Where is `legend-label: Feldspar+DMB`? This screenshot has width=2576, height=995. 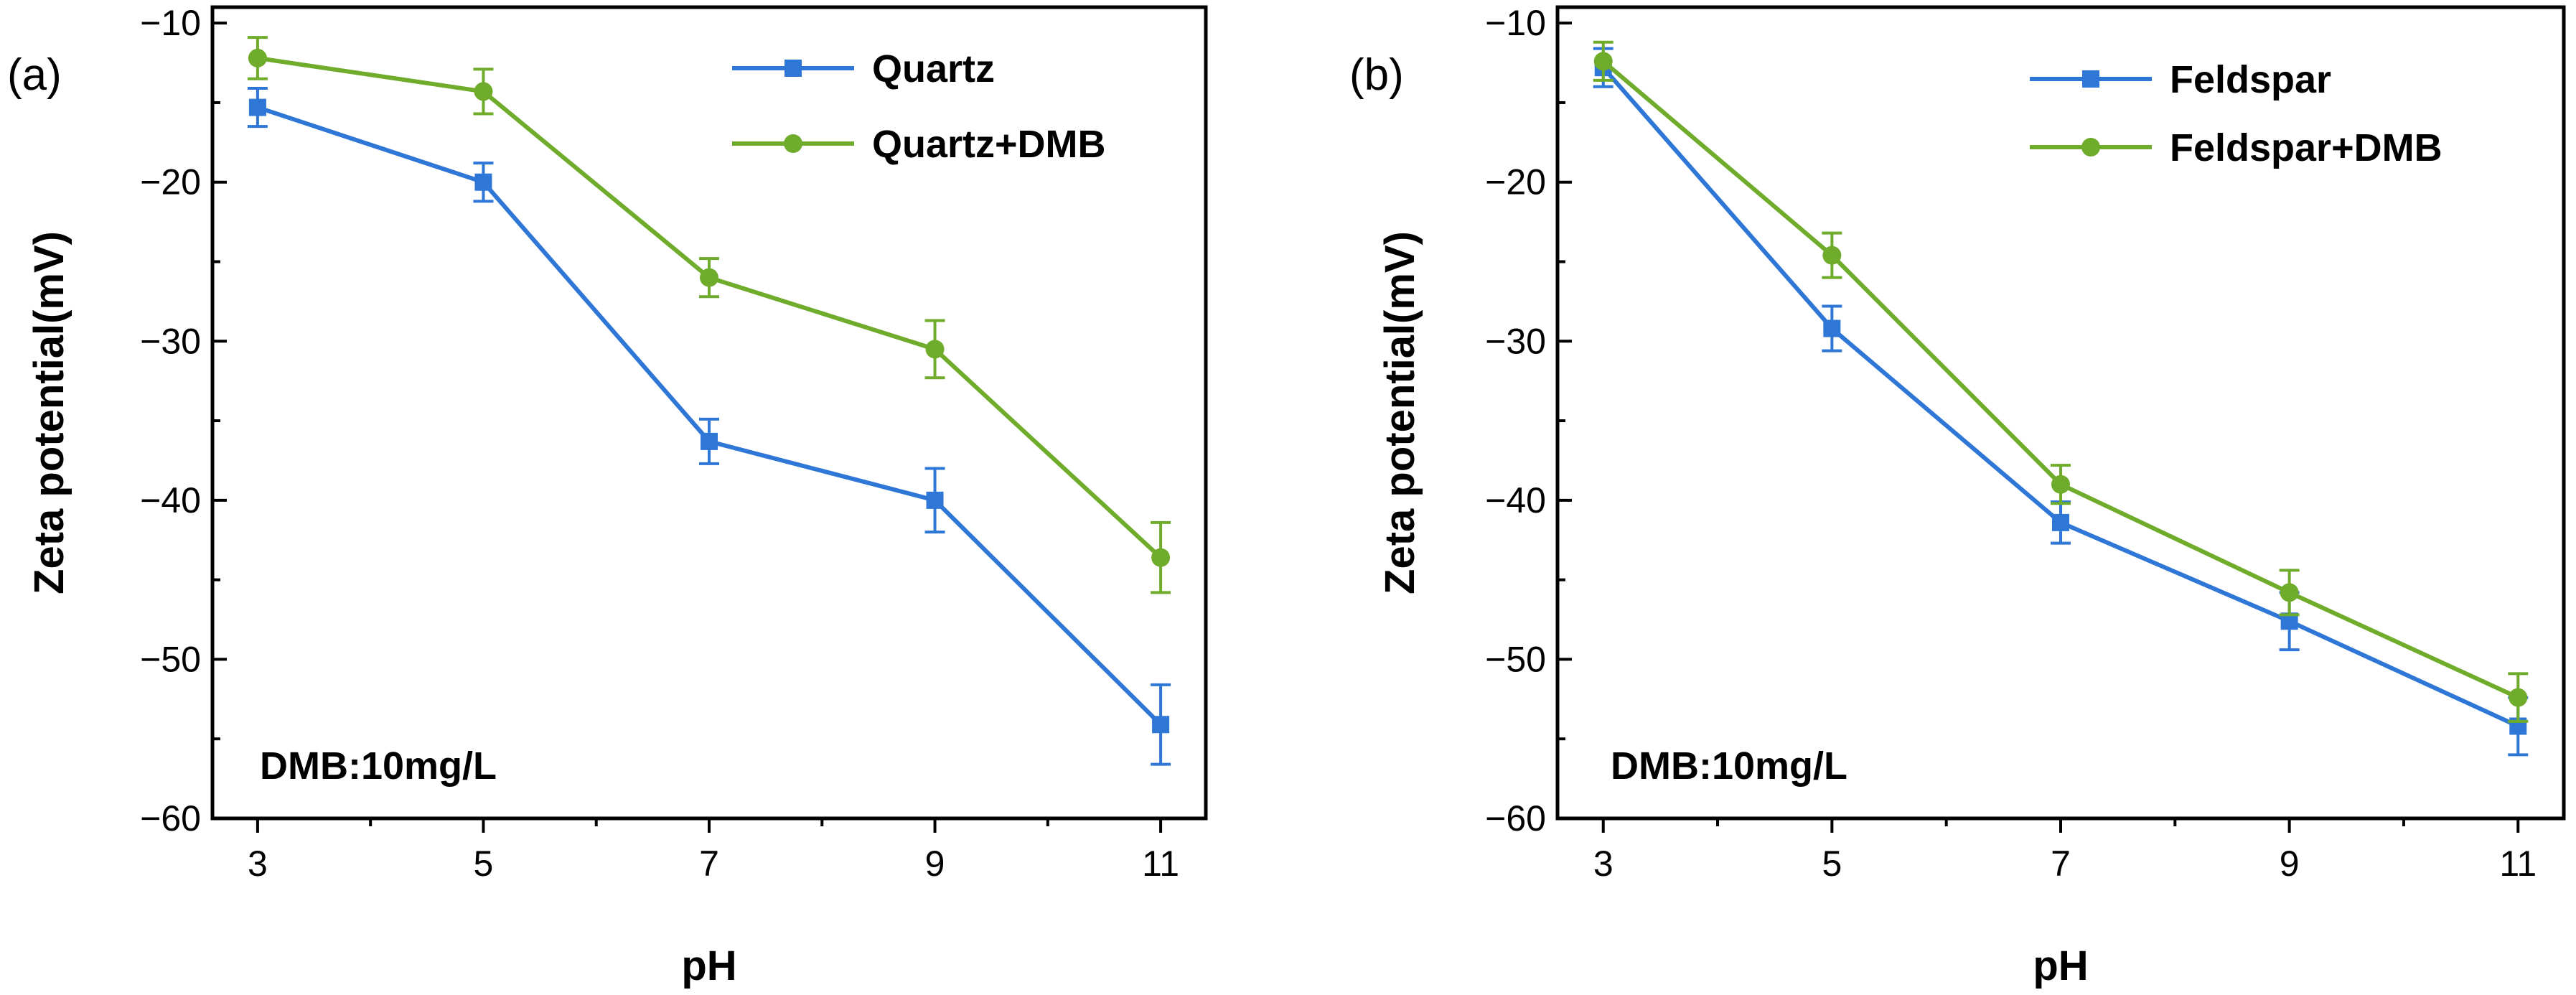 legend-label: Feldspar+DMB is located at coordinates (2306, 147).